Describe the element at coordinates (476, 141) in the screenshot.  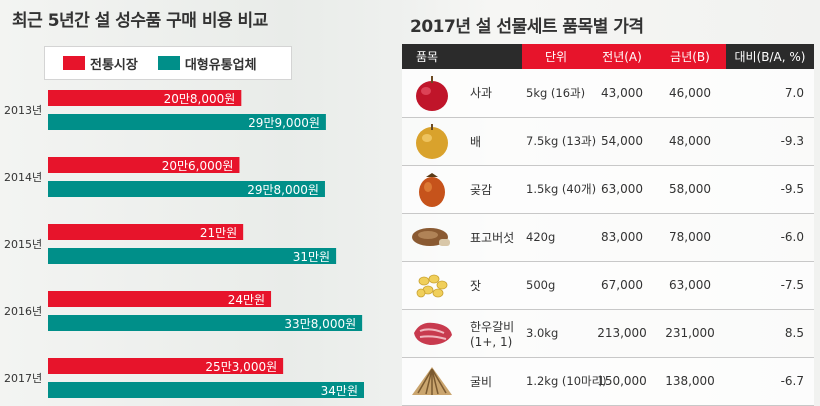
I see `item-name: 배` at that location.